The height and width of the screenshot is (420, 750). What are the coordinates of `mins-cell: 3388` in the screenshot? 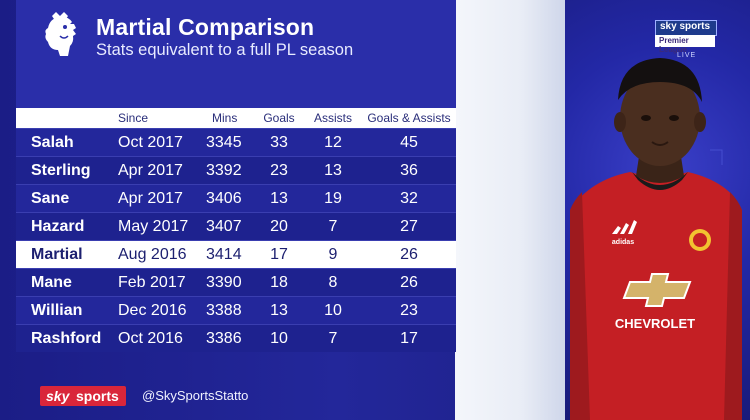 It's located at (224, 310).